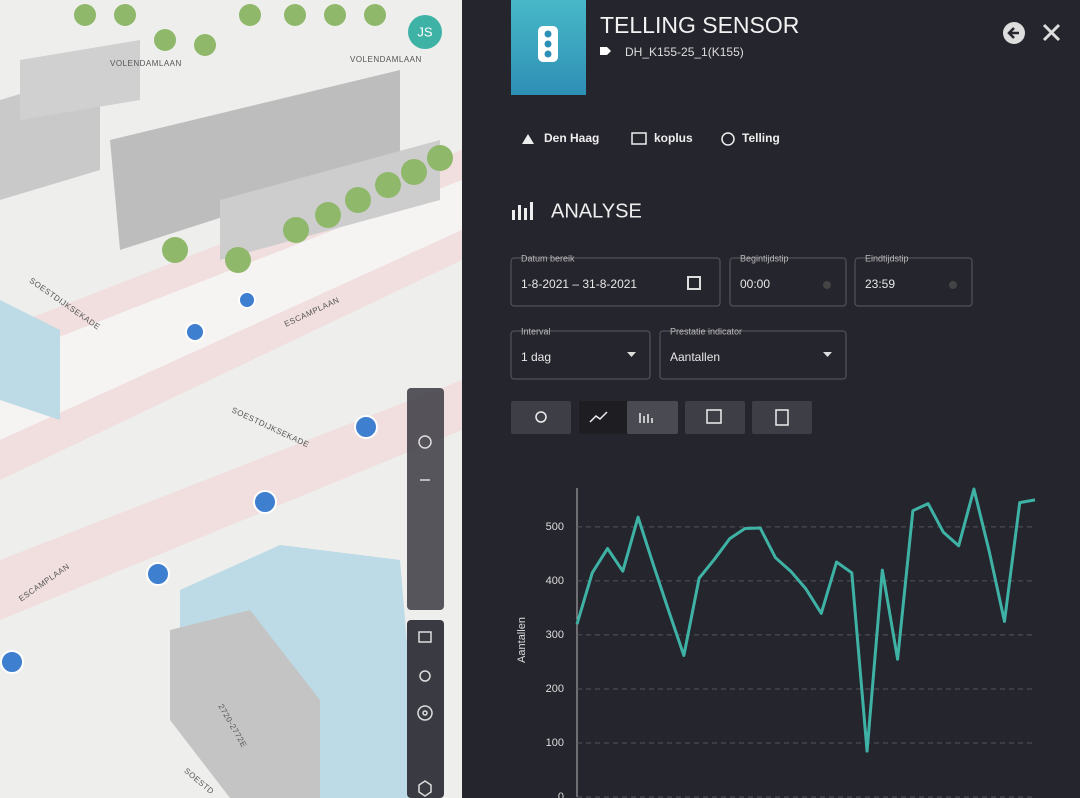 This screenshot has height=798, width=1080. I want to click on field-label: Prestatie indicator, so click(706, 331).